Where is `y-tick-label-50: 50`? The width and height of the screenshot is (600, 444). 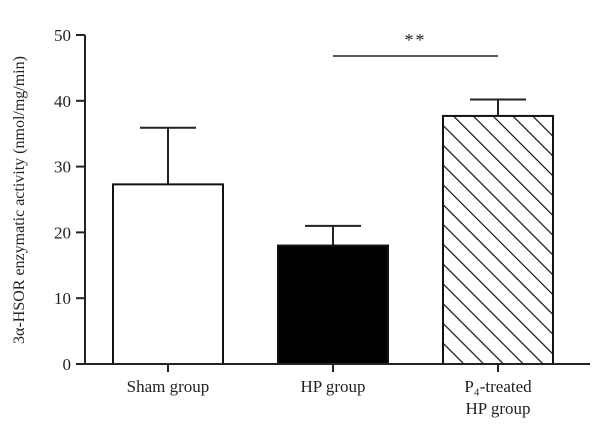 y-tick-label-50: 50 is located at coordinates (62, 35).